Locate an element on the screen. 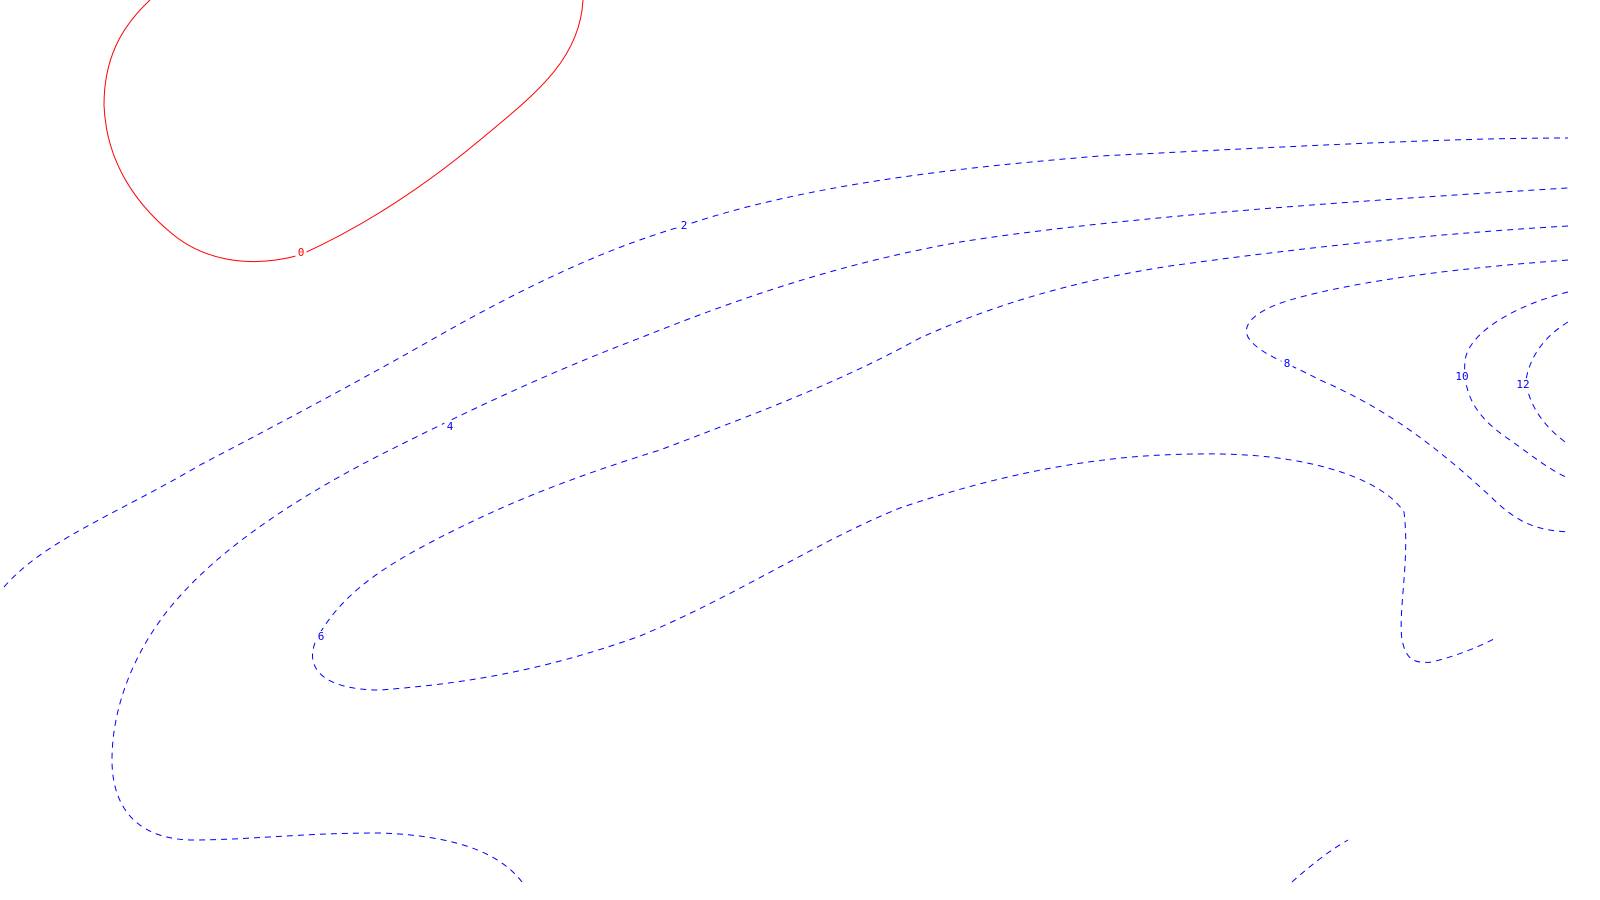 Image resolution: width=1600 pixels, height=900 pixels. contour-label-level-0: 0 is located at coordinates (301, 252).